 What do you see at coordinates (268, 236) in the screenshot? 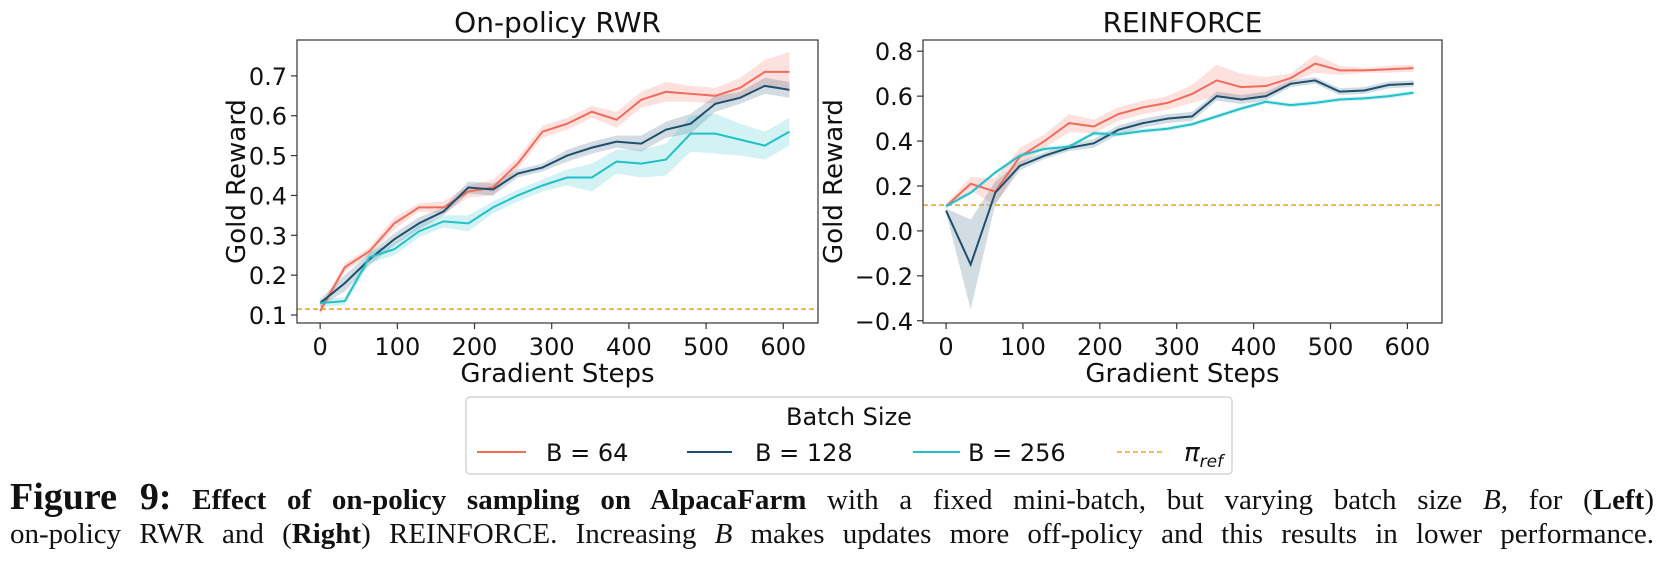
I see `y-tick-label: 0.3` at bounding box center [268, 236].